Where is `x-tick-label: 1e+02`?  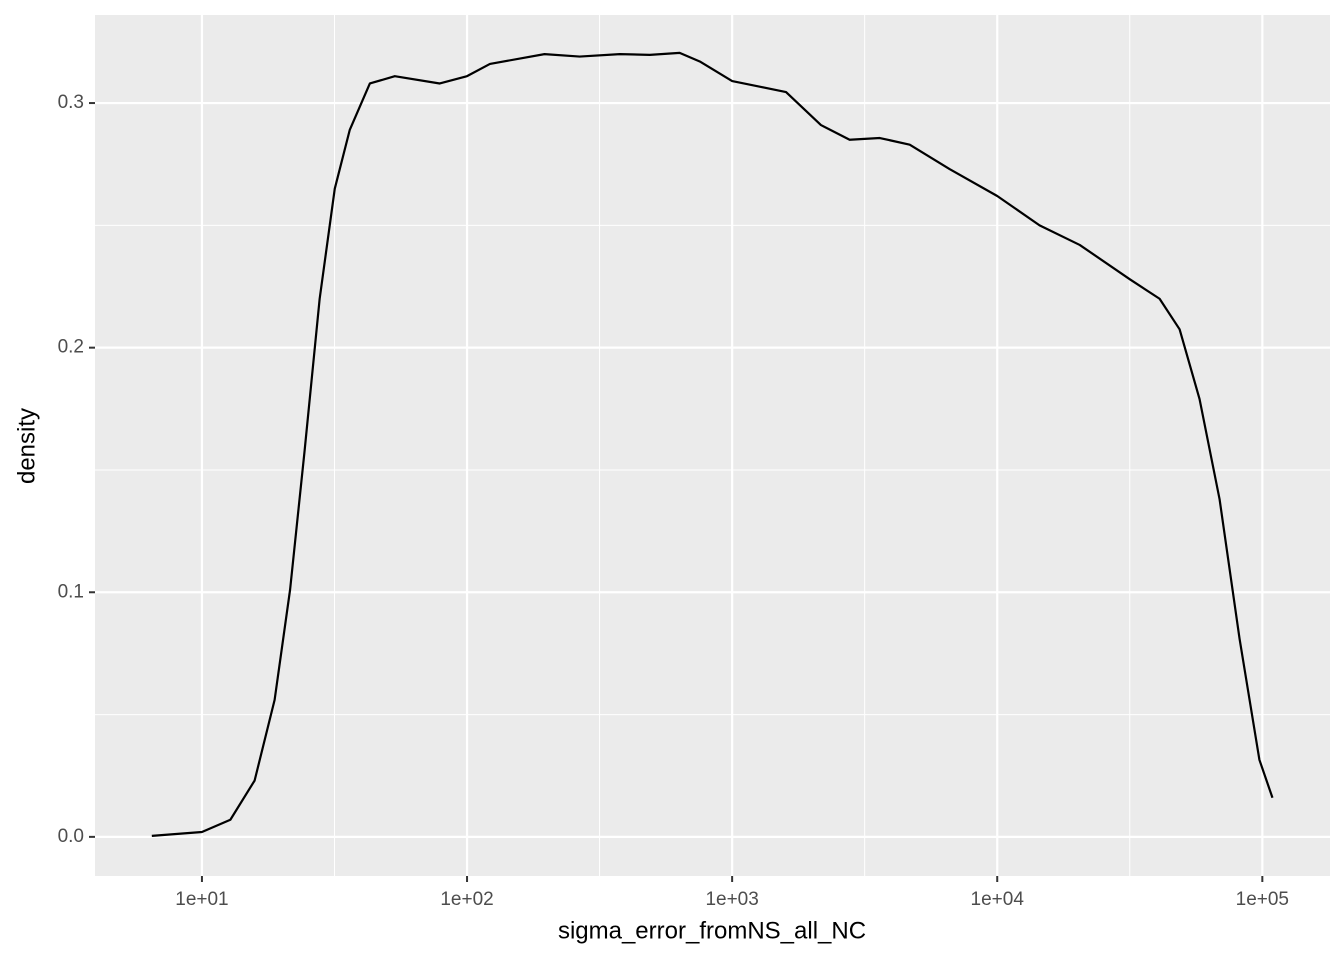
x-tick-label: 1e+02 is located at coordinates (466, 899).